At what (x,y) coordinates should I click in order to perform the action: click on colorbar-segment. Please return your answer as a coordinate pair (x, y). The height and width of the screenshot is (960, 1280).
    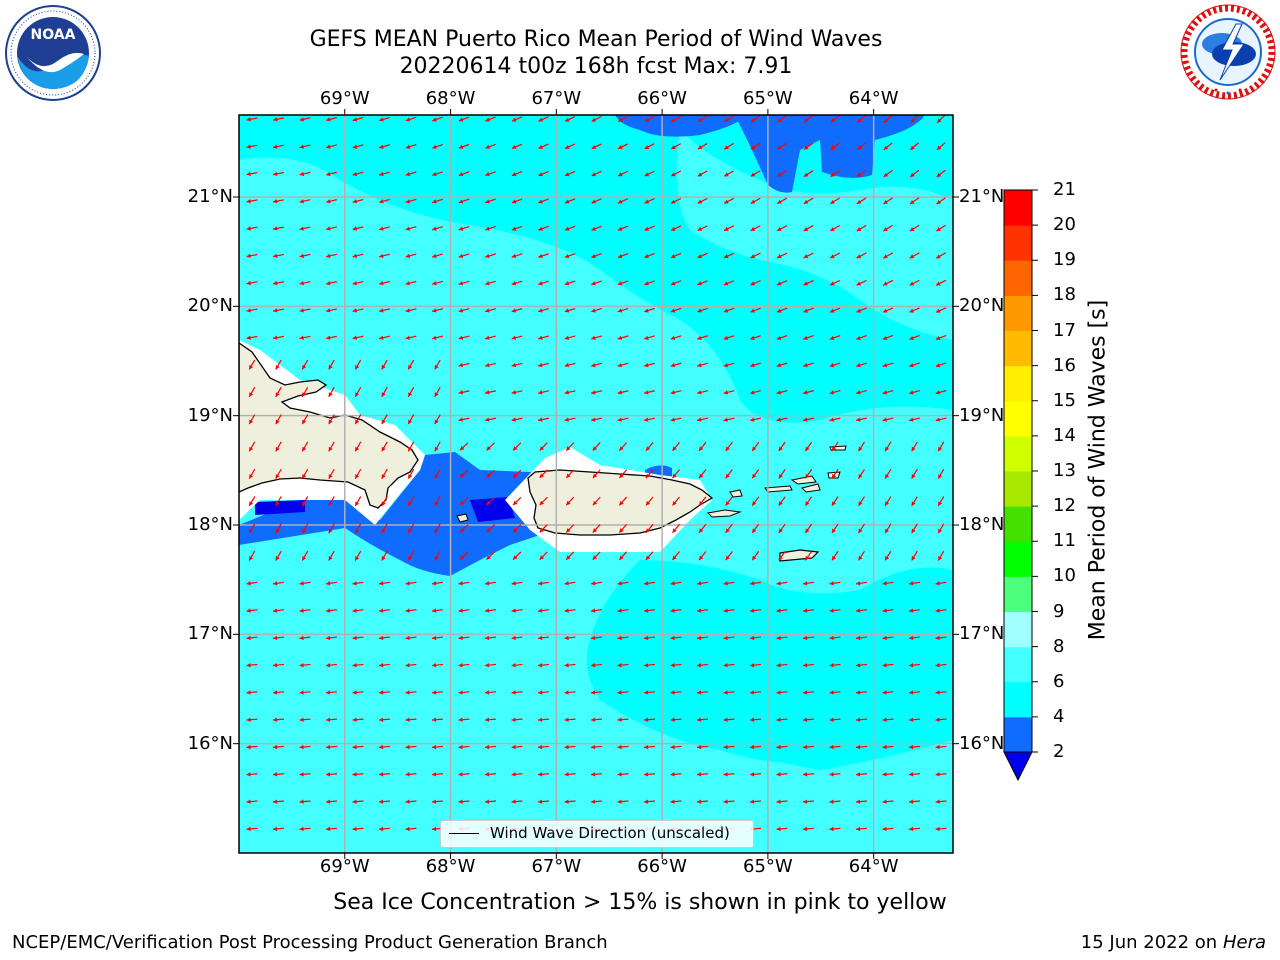
    Looking at the image, I should click on (1018, 348).